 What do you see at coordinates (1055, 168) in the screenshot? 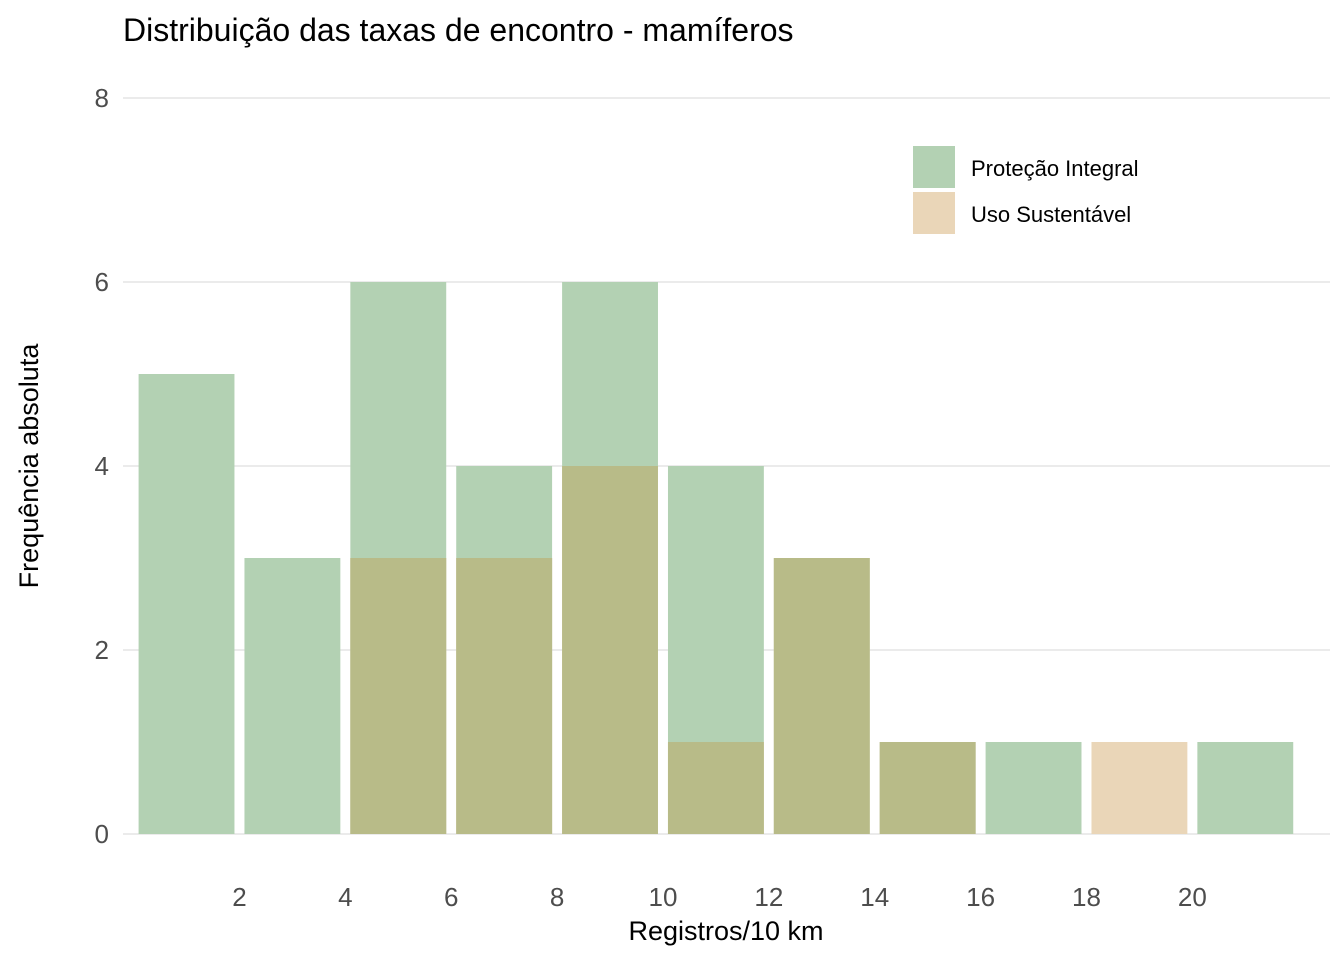
I see `legend-label-protecao-integral: Proteção Integral` at bounding box center [1055, 168].